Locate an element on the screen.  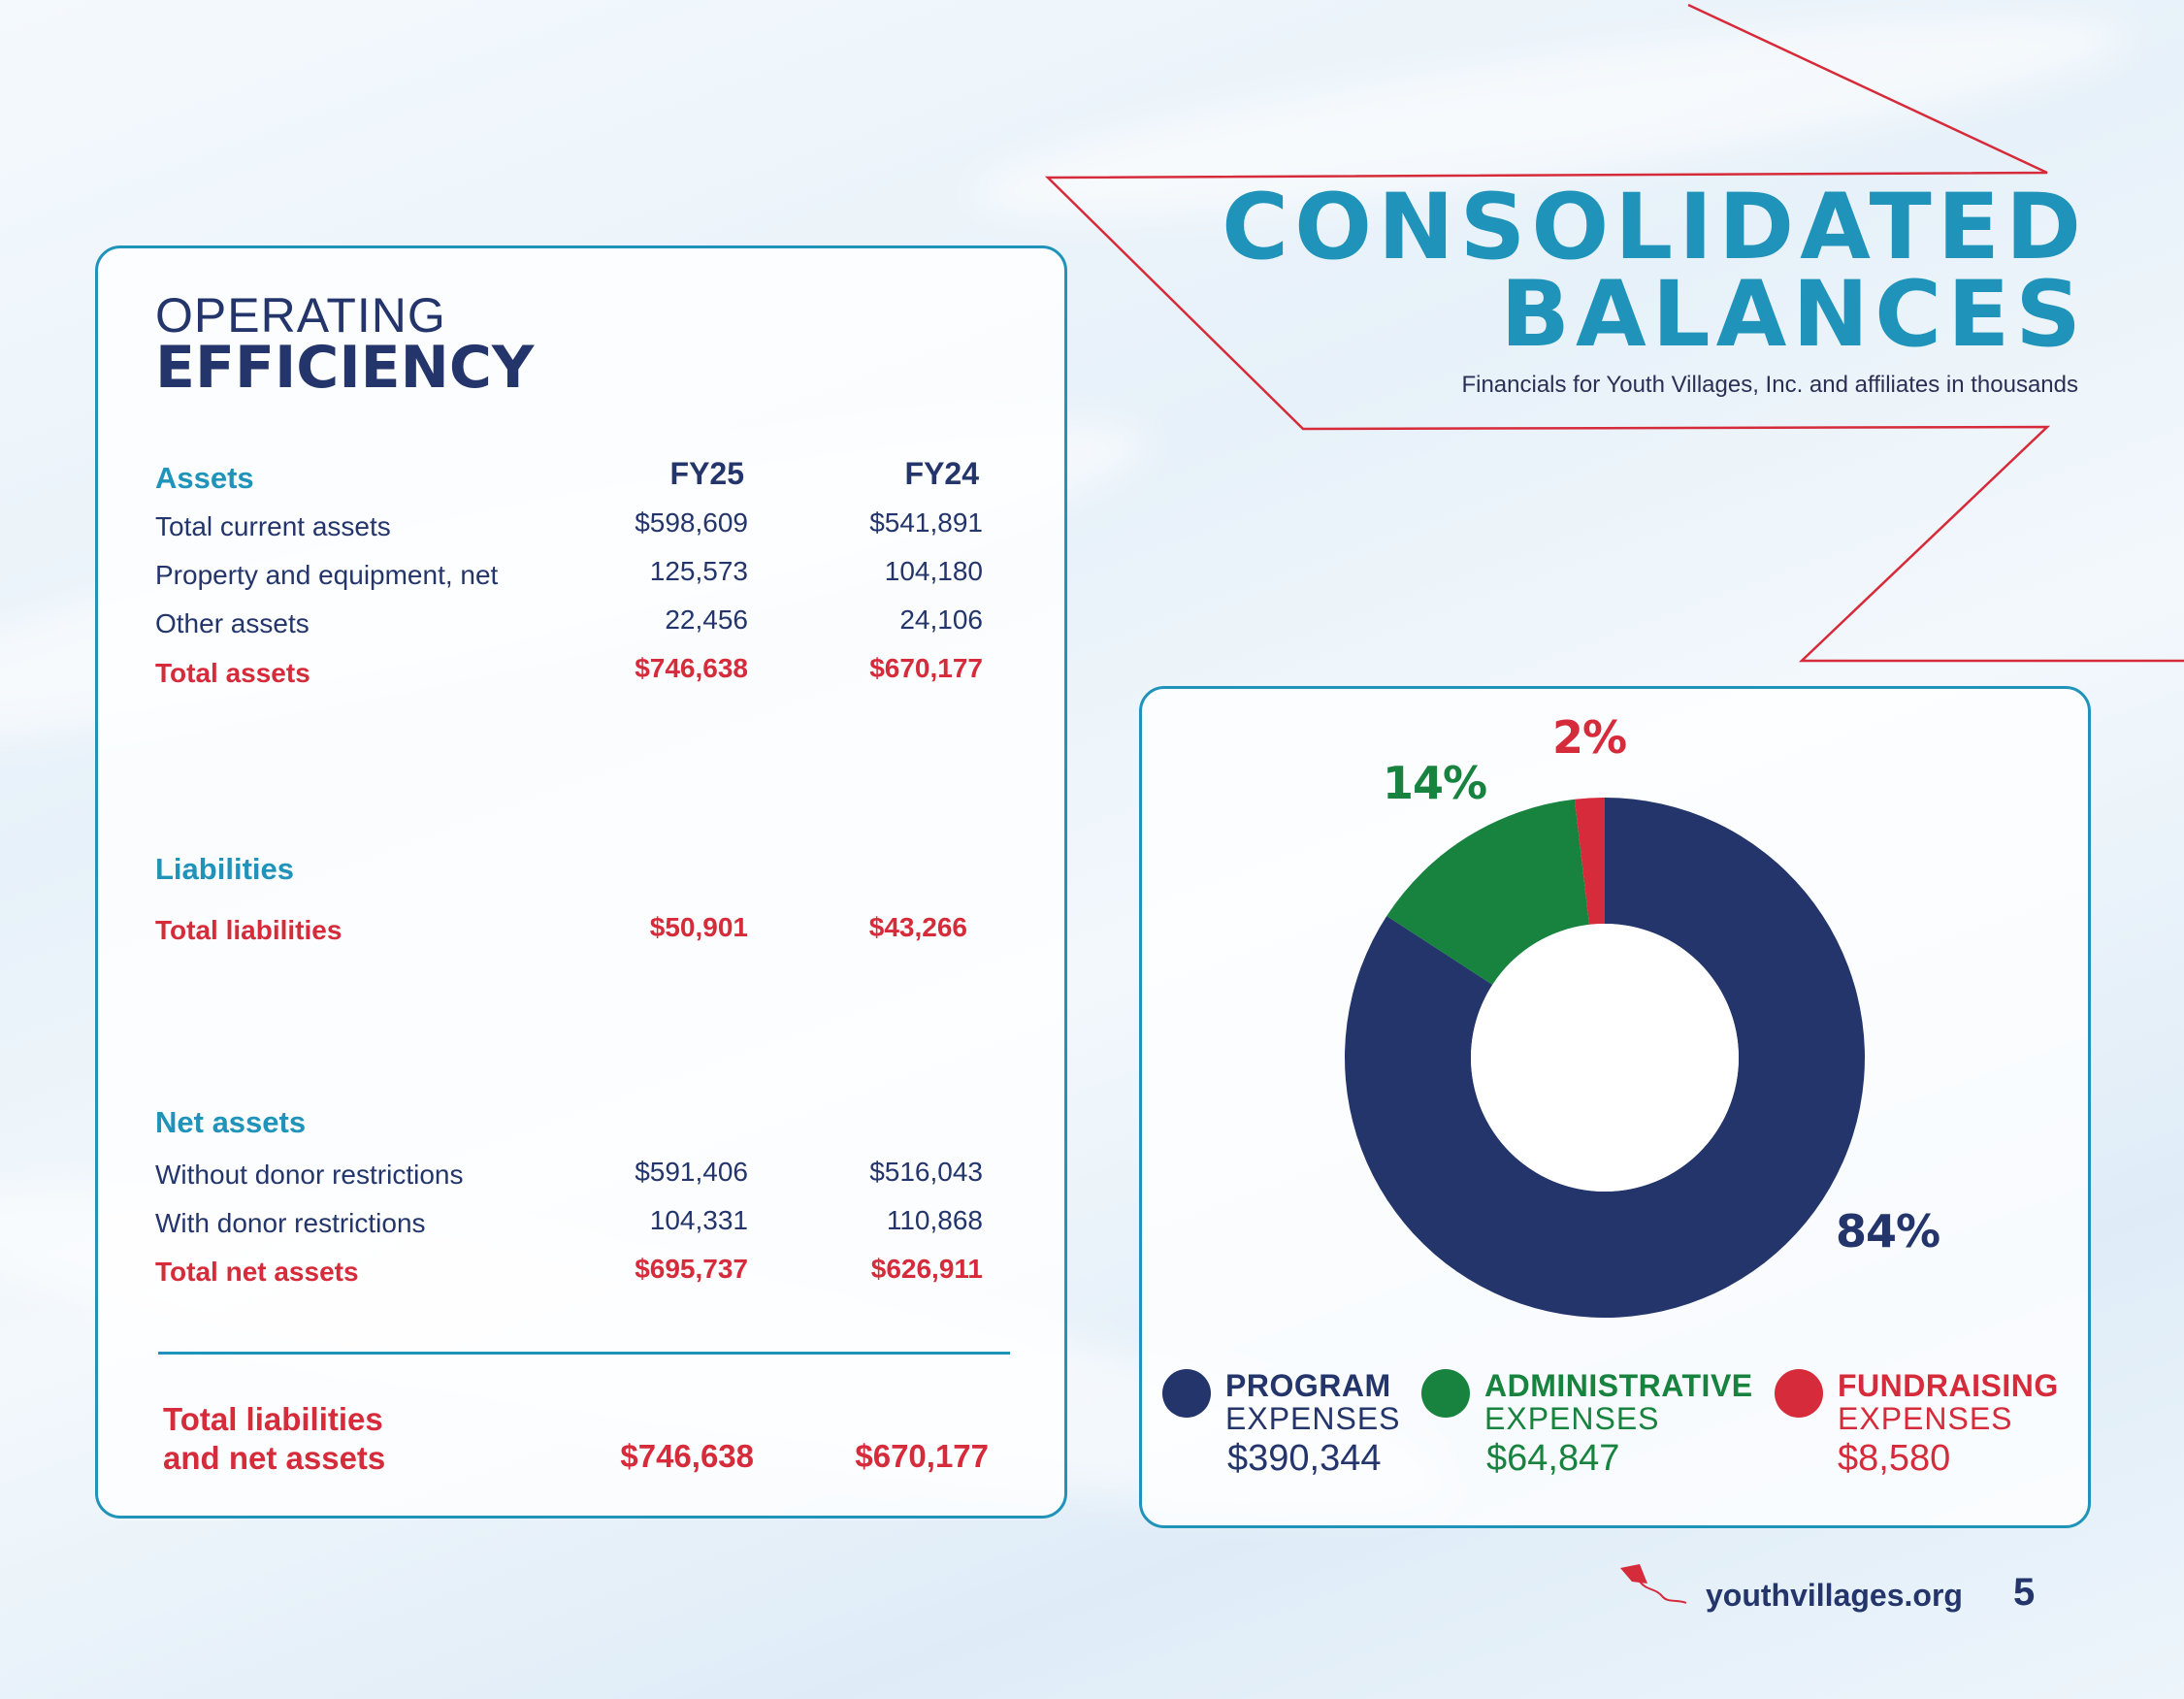
table-row-label: Without donor restrictions is located at coordinates (309, 1175).